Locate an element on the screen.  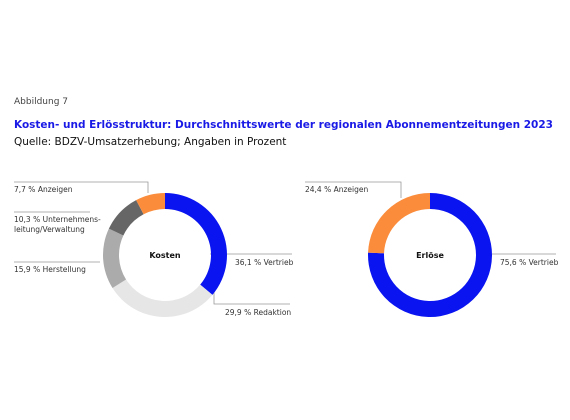
center-label: Erlöse is located at coordinates (430, 255).